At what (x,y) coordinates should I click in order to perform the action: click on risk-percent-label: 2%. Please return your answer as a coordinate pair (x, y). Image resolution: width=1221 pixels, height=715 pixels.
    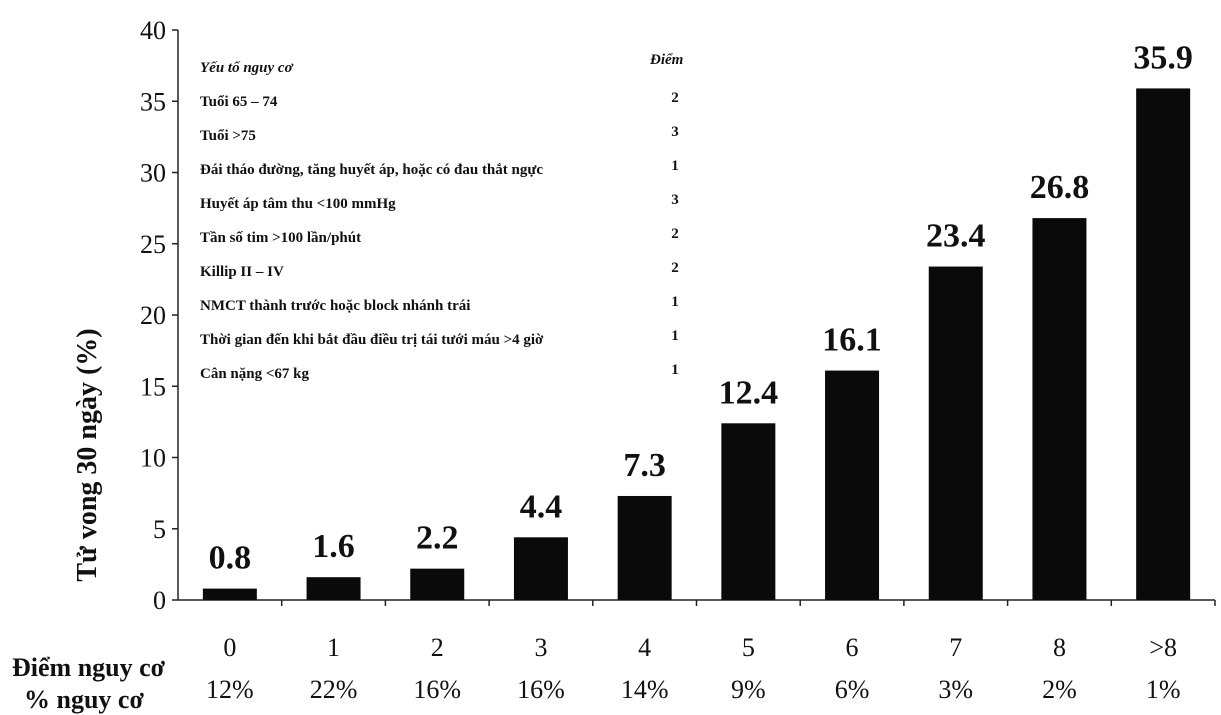
    Looking at the image, I should click on (1059, 689).